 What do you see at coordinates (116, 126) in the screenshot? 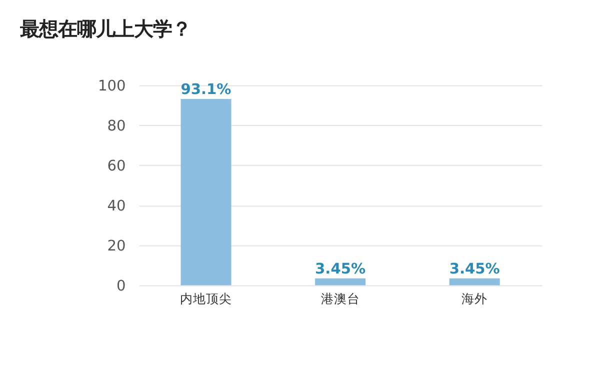
I see `y-tick-label: 80` at bounding box center [116, 126].